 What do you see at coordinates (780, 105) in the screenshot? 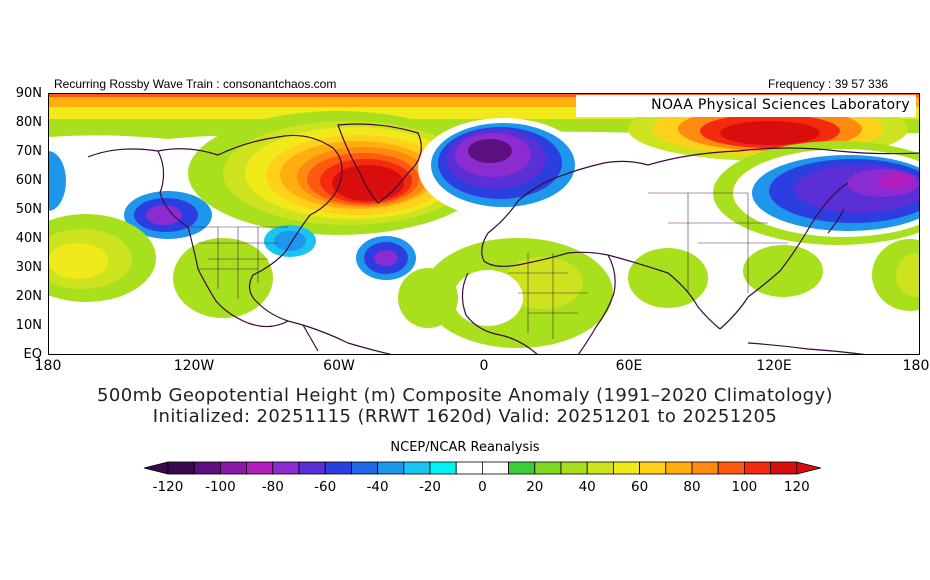
I see `lab-name: NOAA Physical Sciences Laboratory` at bounding box center [780, 105].